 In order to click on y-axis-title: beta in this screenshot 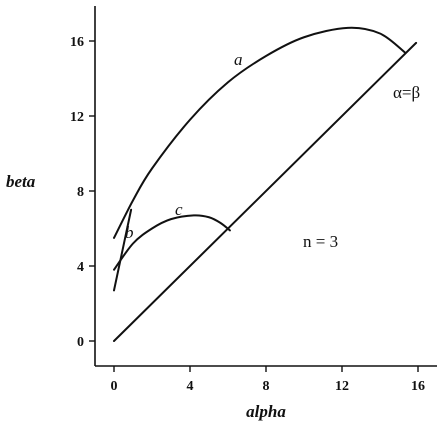, I will do `click(21, 181)`.